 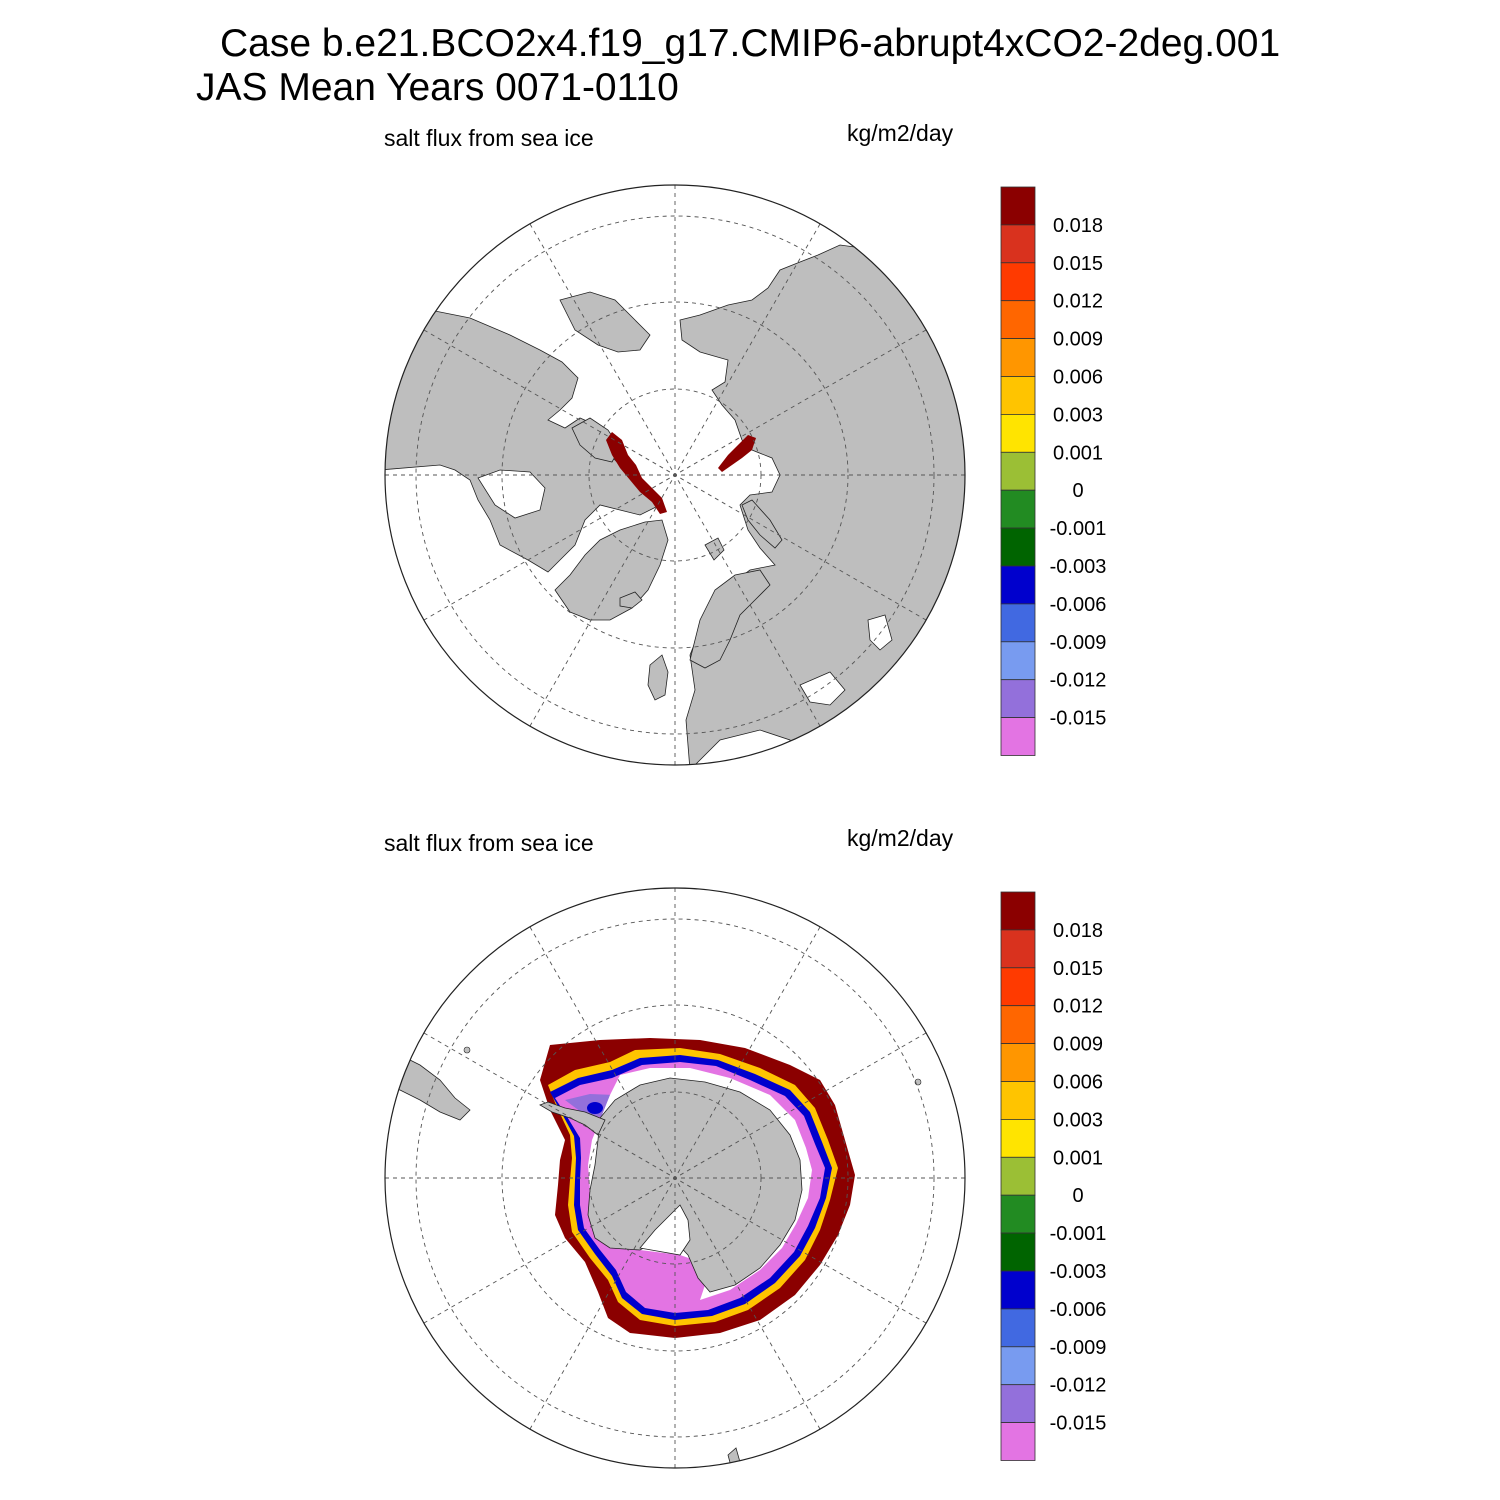 I want to click on south-colorbar-label: 0.003, so click(x=1078, y=1120).